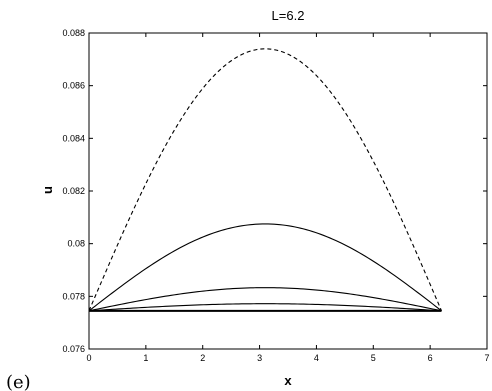 This screenshot has height=391, width=492. I want to click on y-tick-label: 0.086, so click(73, 86).